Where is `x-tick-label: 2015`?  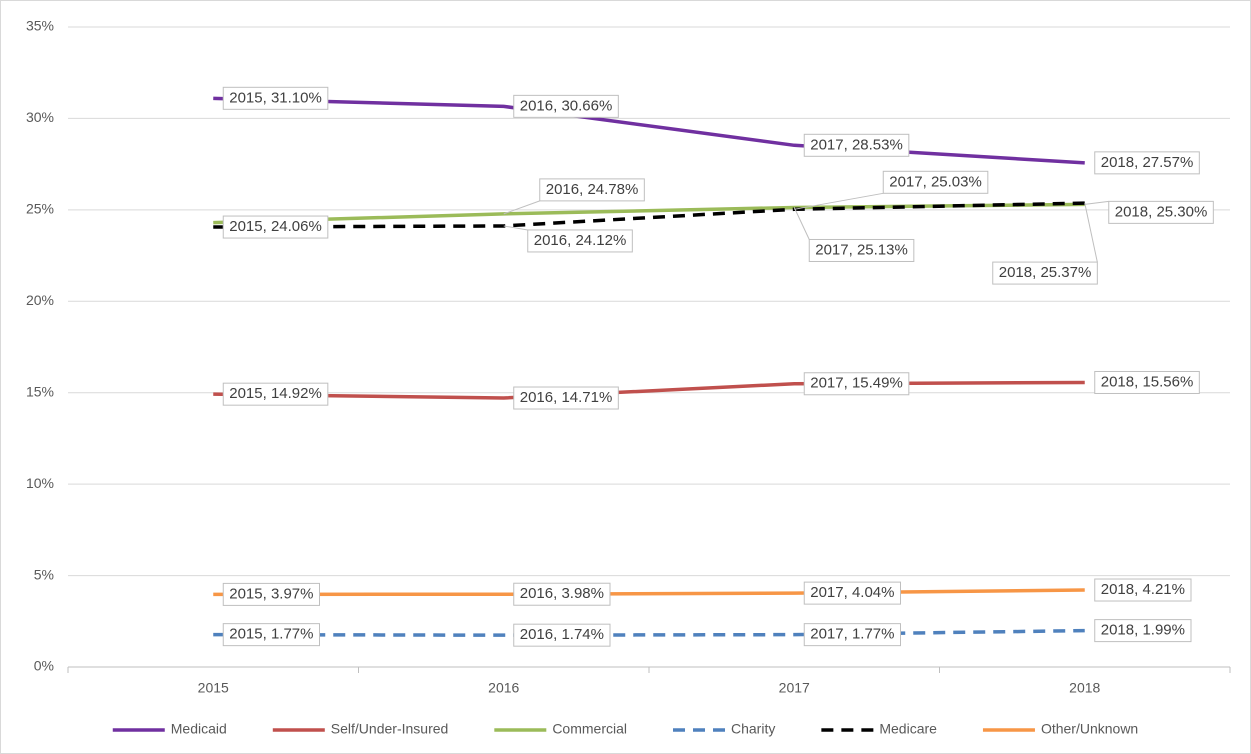 x-tick-label: 2015 is located at coordinates (213, 688).